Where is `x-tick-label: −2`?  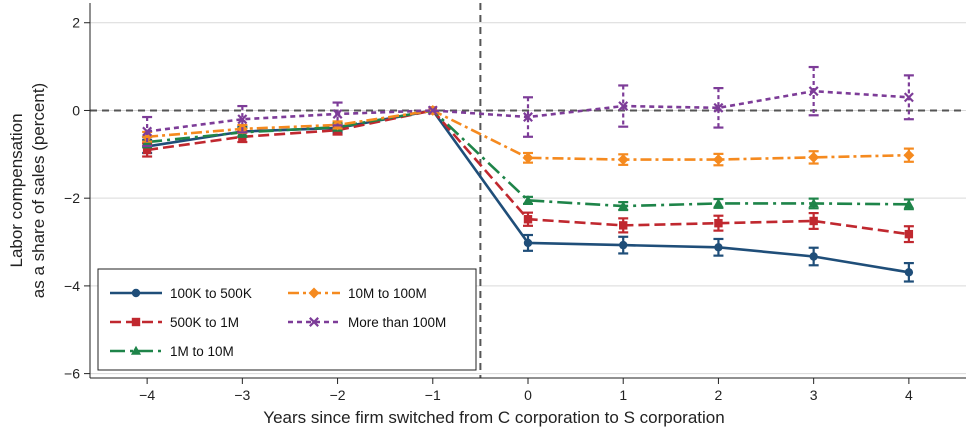 x-tick-label: −2 is located at coordinates (338, 395).